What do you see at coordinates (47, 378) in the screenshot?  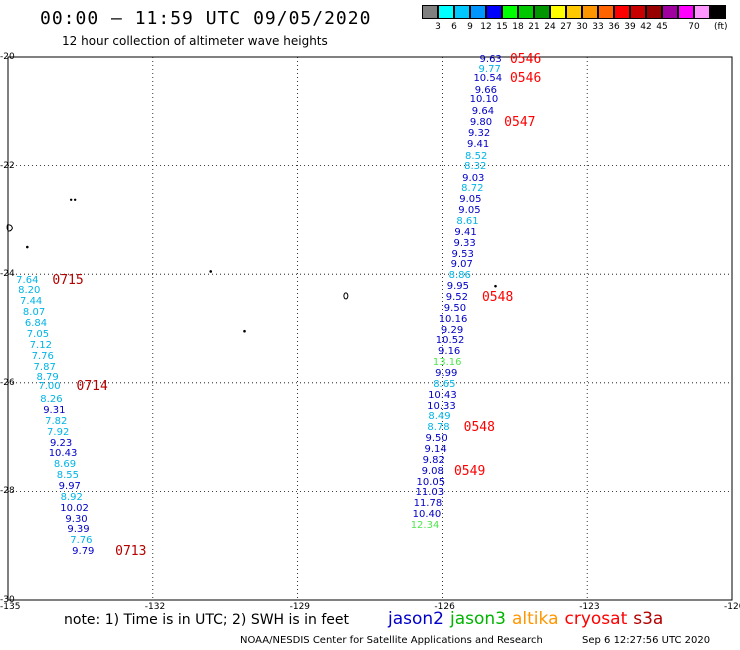 I see `wave-height-value: 8.79` at bounding box center [47, 378].